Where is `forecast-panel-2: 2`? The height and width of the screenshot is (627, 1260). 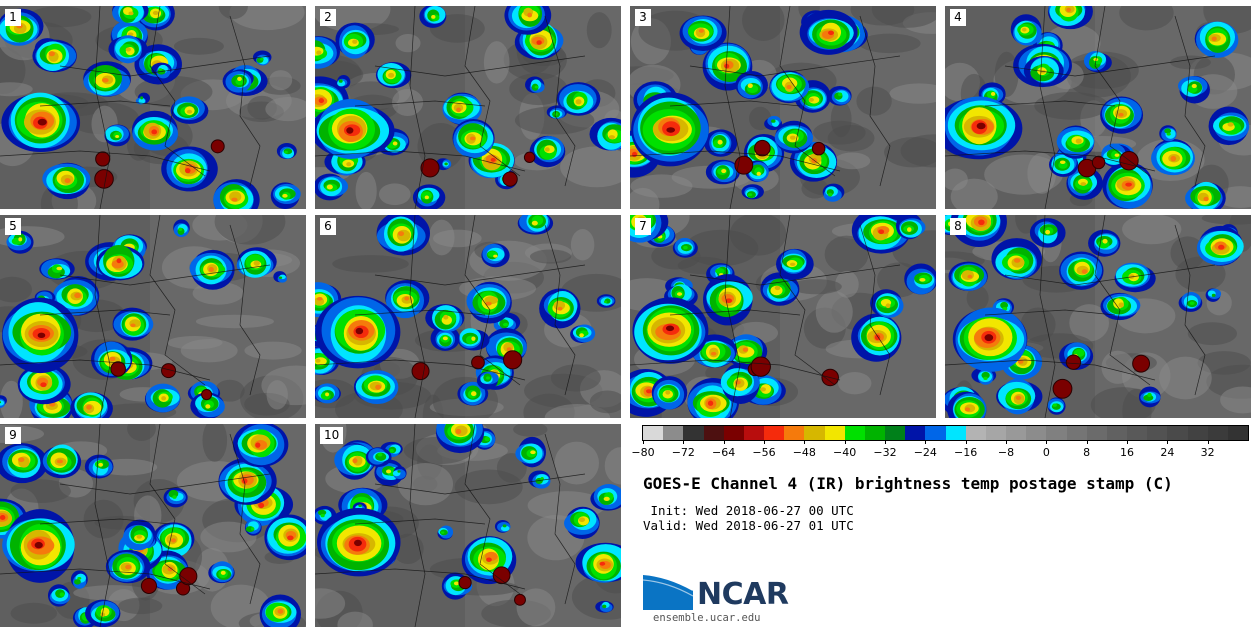 forecast-panel-2: 2 is located at coordinates (468, 107).